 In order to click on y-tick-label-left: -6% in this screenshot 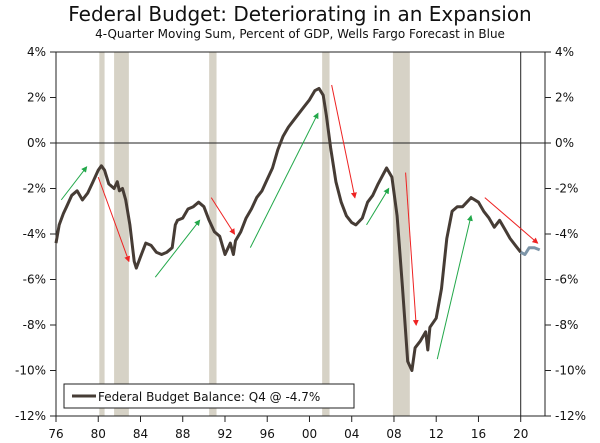, I will do `click(34, 280)`.